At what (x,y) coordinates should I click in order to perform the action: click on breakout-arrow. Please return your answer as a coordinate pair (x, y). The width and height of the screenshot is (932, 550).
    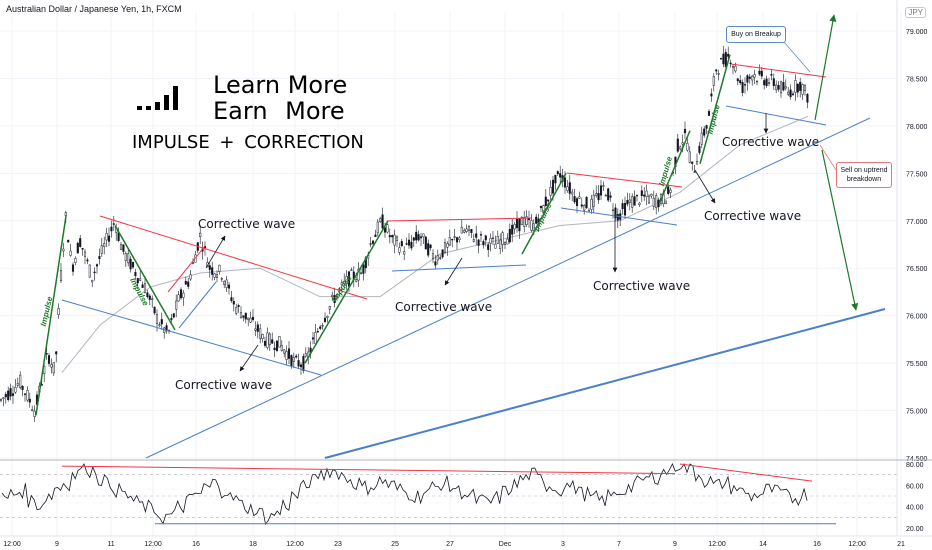
    Looking at the image, I should click on (825, 67).